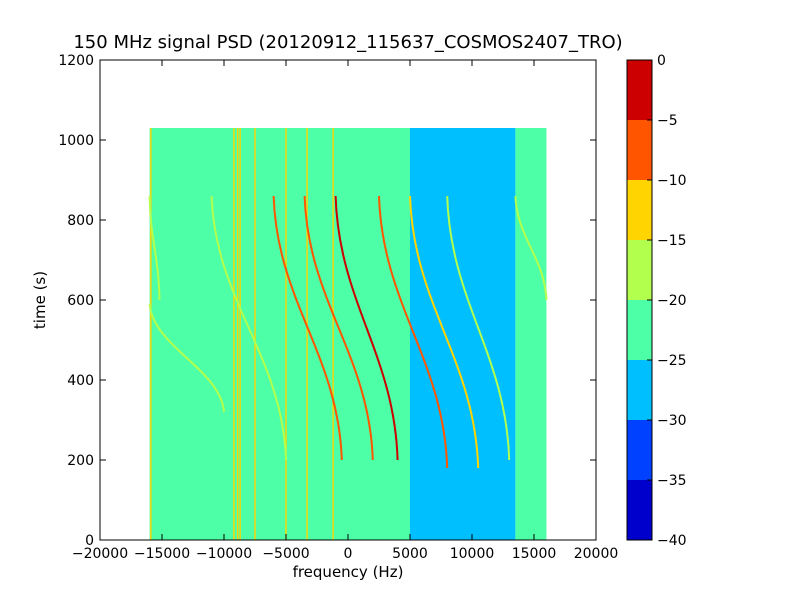 This screenshot has height=600, width=800. What do you see at coordinates (667, 121) in the screenshot?
I see `colorbar-tick-label: −5` at bounding box center [667, 121].